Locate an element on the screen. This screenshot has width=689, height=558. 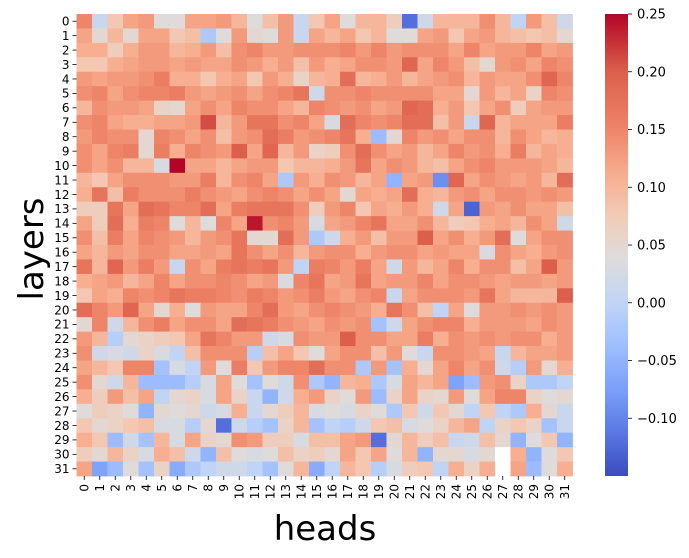
colorbar-tick-label: 0.10 is located at coordinates (651, 188).